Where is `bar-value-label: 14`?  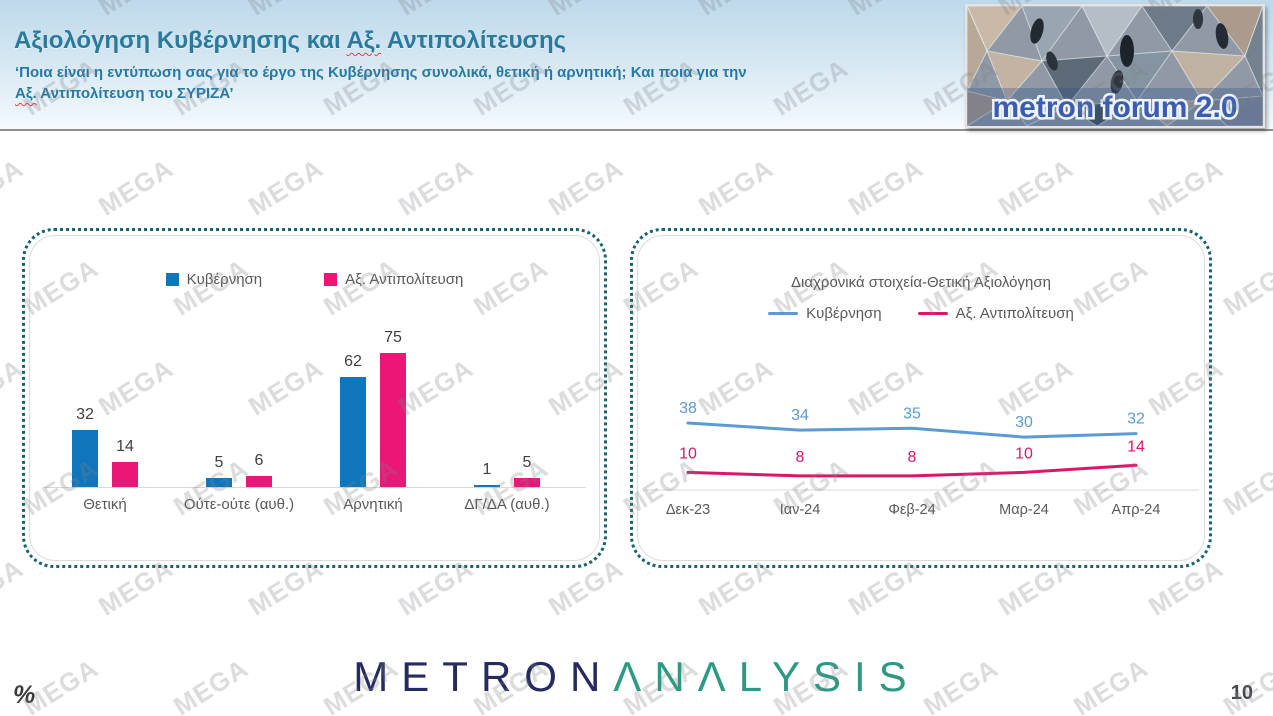
bar-value-label: 14 is located at coordinates (125, 446).